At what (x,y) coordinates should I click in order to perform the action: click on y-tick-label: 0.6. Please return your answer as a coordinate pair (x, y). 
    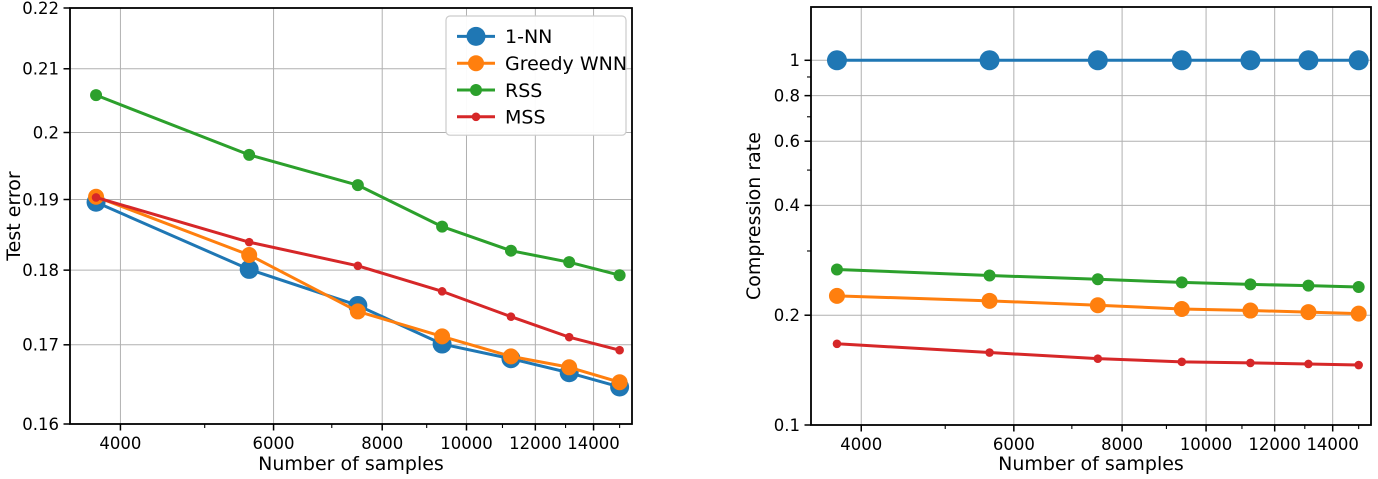
    Looking at the image, I should click on (787, 141).